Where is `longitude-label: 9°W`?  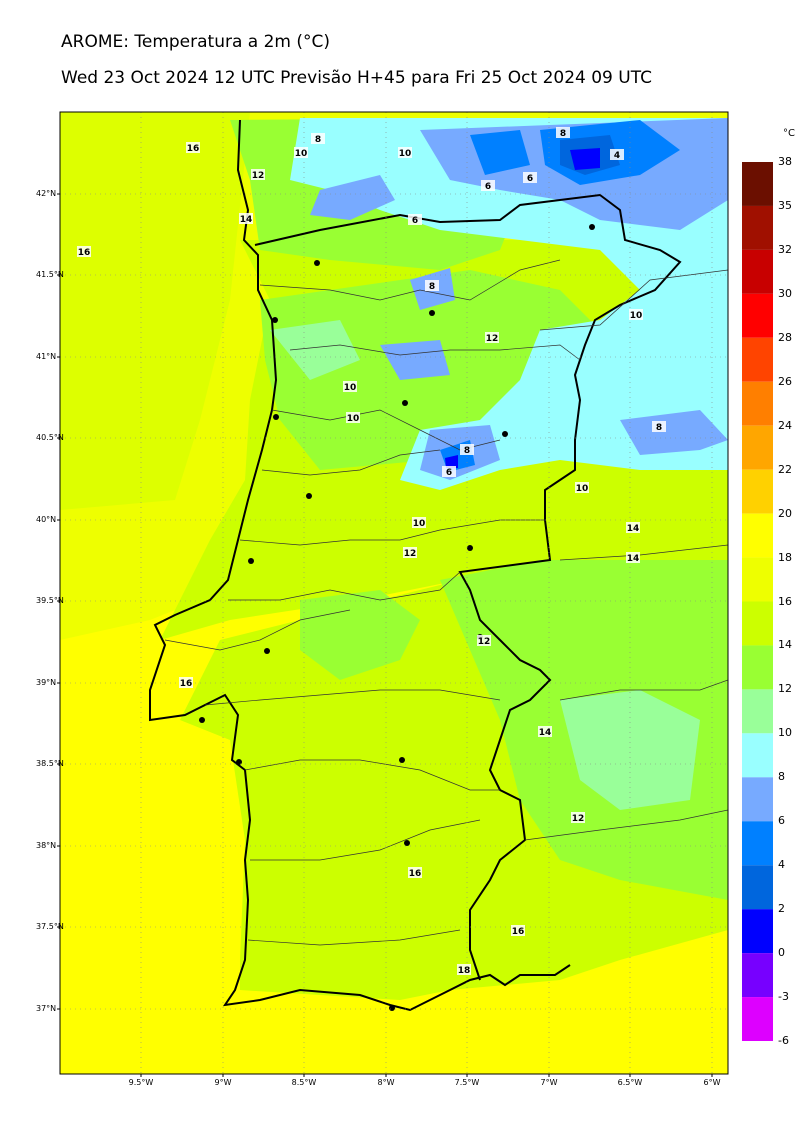
longitude-label: 9°W is located at coordinates (223, 1082).